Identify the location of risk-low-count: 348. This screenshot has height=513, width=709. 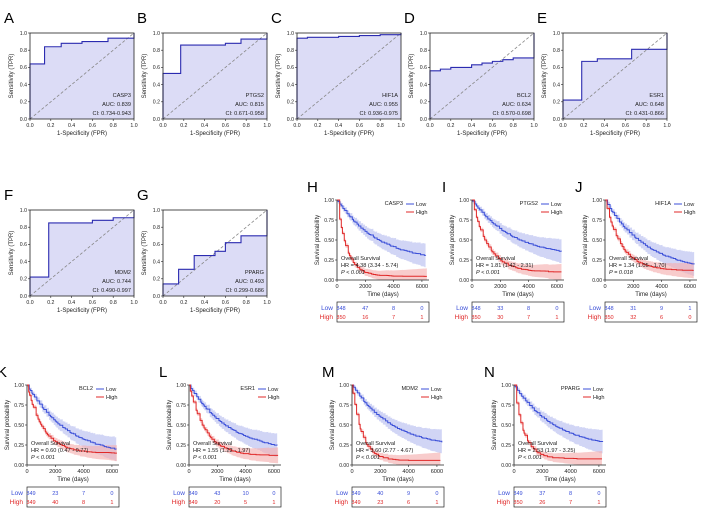
(608, 309).